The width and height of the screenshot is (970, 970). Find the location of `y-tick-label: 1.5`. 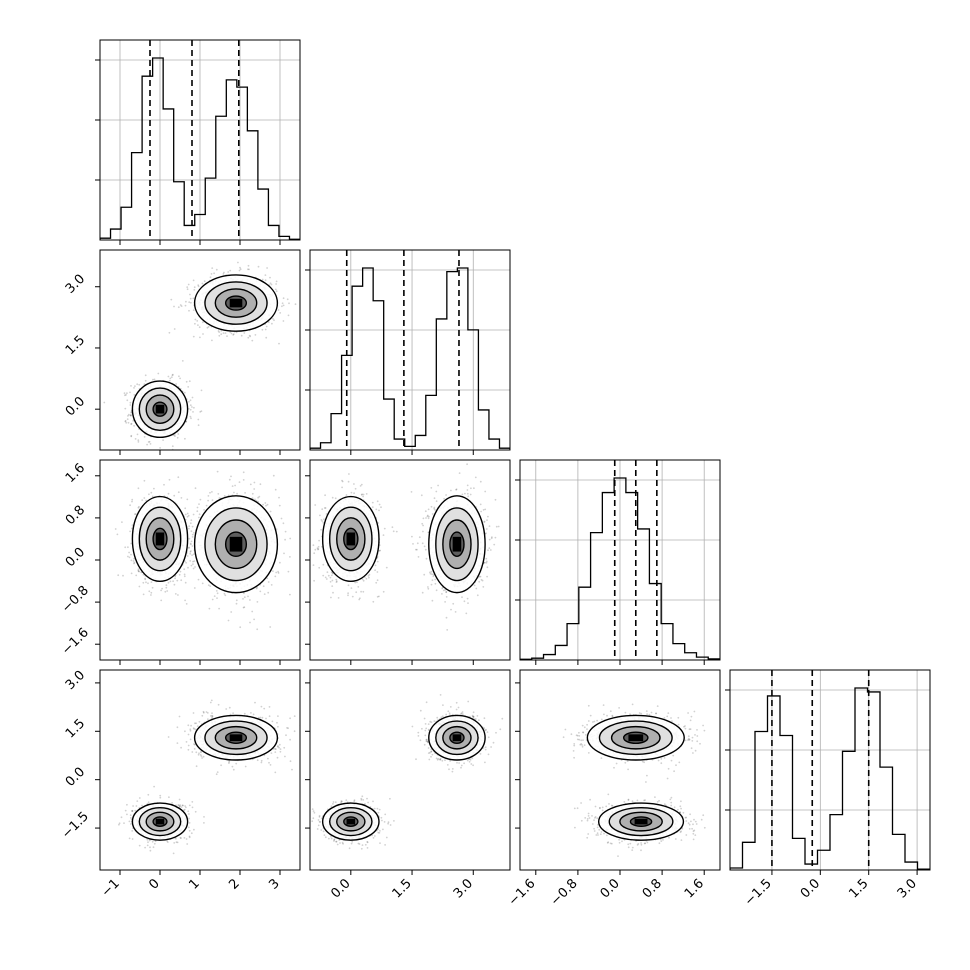

y-tick-label: 1.5 is located at coordinates (75, 345).